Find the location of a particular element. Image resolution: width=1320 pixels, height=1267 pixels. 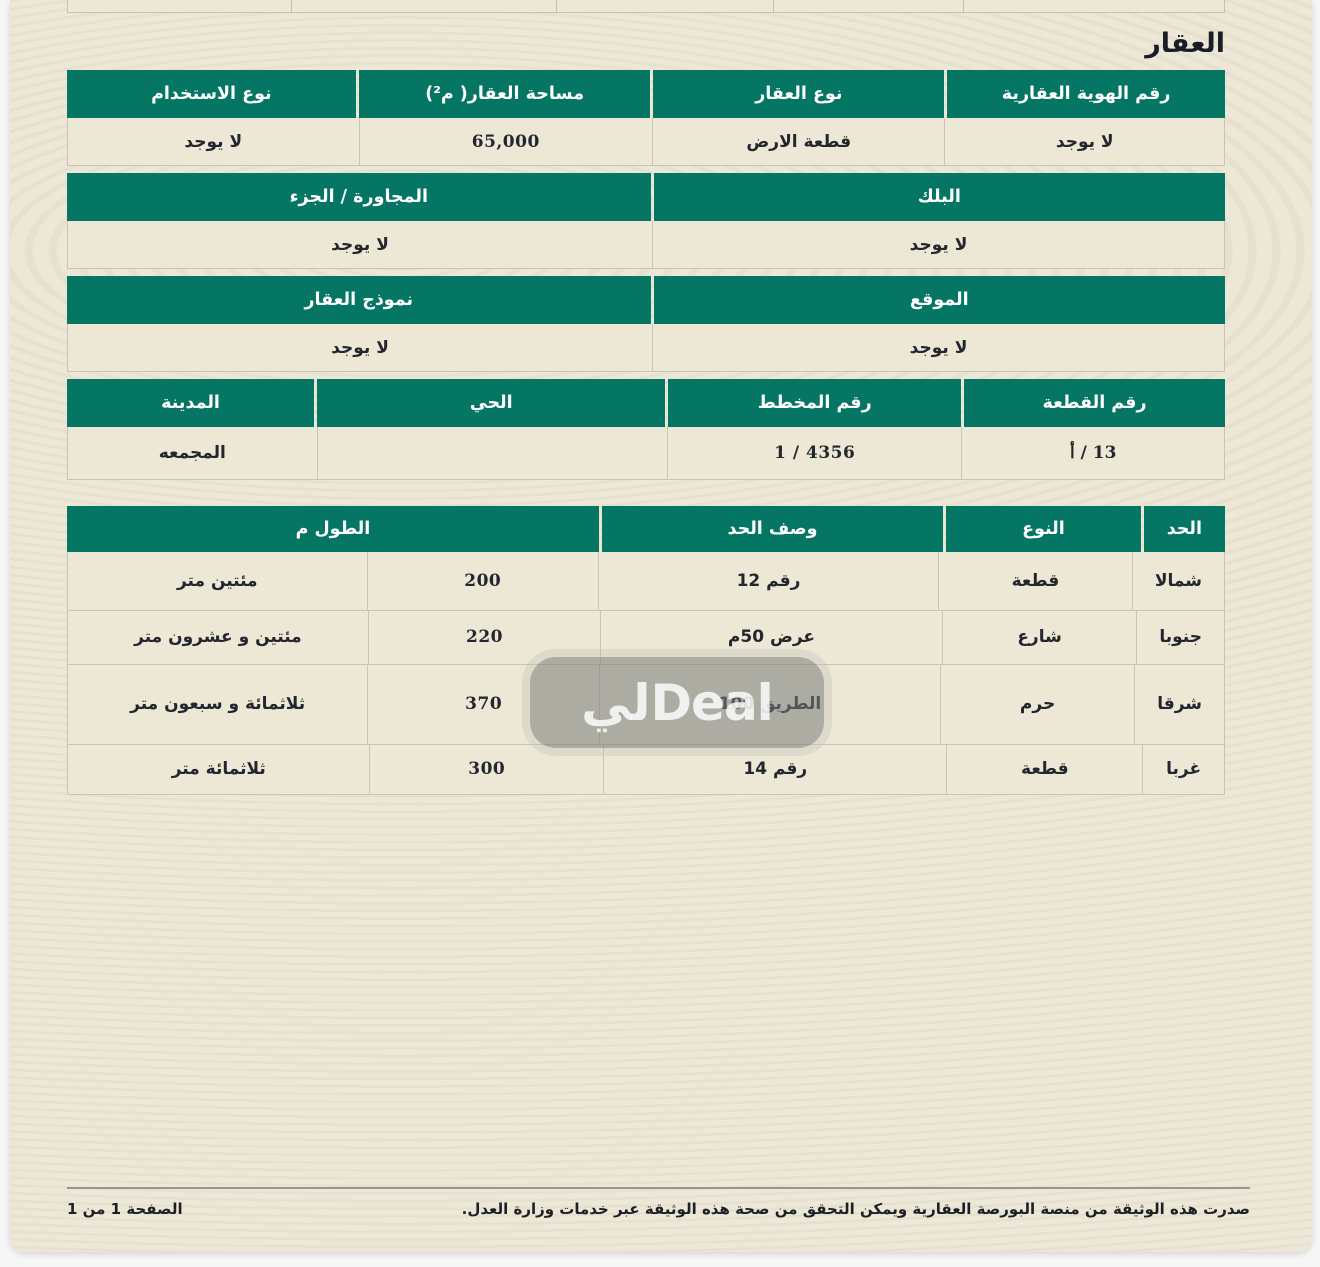

footer-divider is located at coordinates (658, 1188).